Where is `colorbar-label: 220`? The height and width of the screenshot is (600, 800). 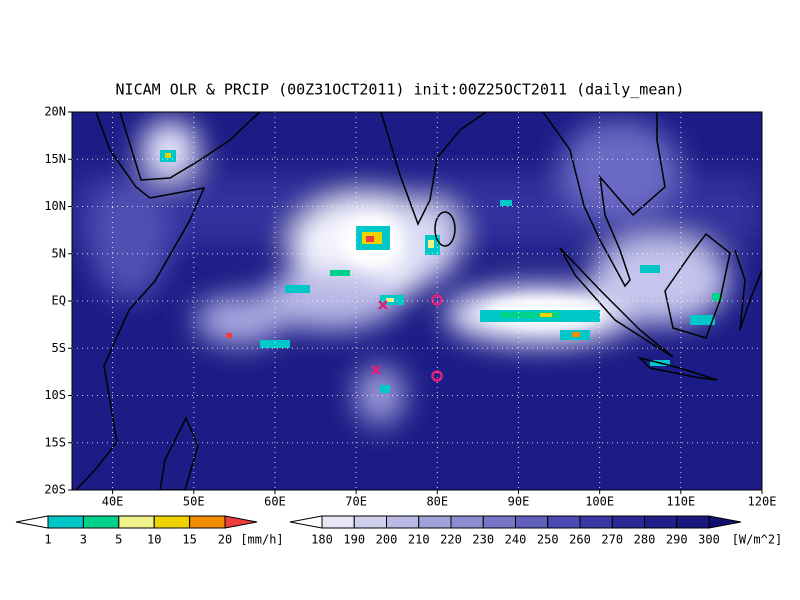 colorbar-label: 220 is located at coordinates (451, 540).